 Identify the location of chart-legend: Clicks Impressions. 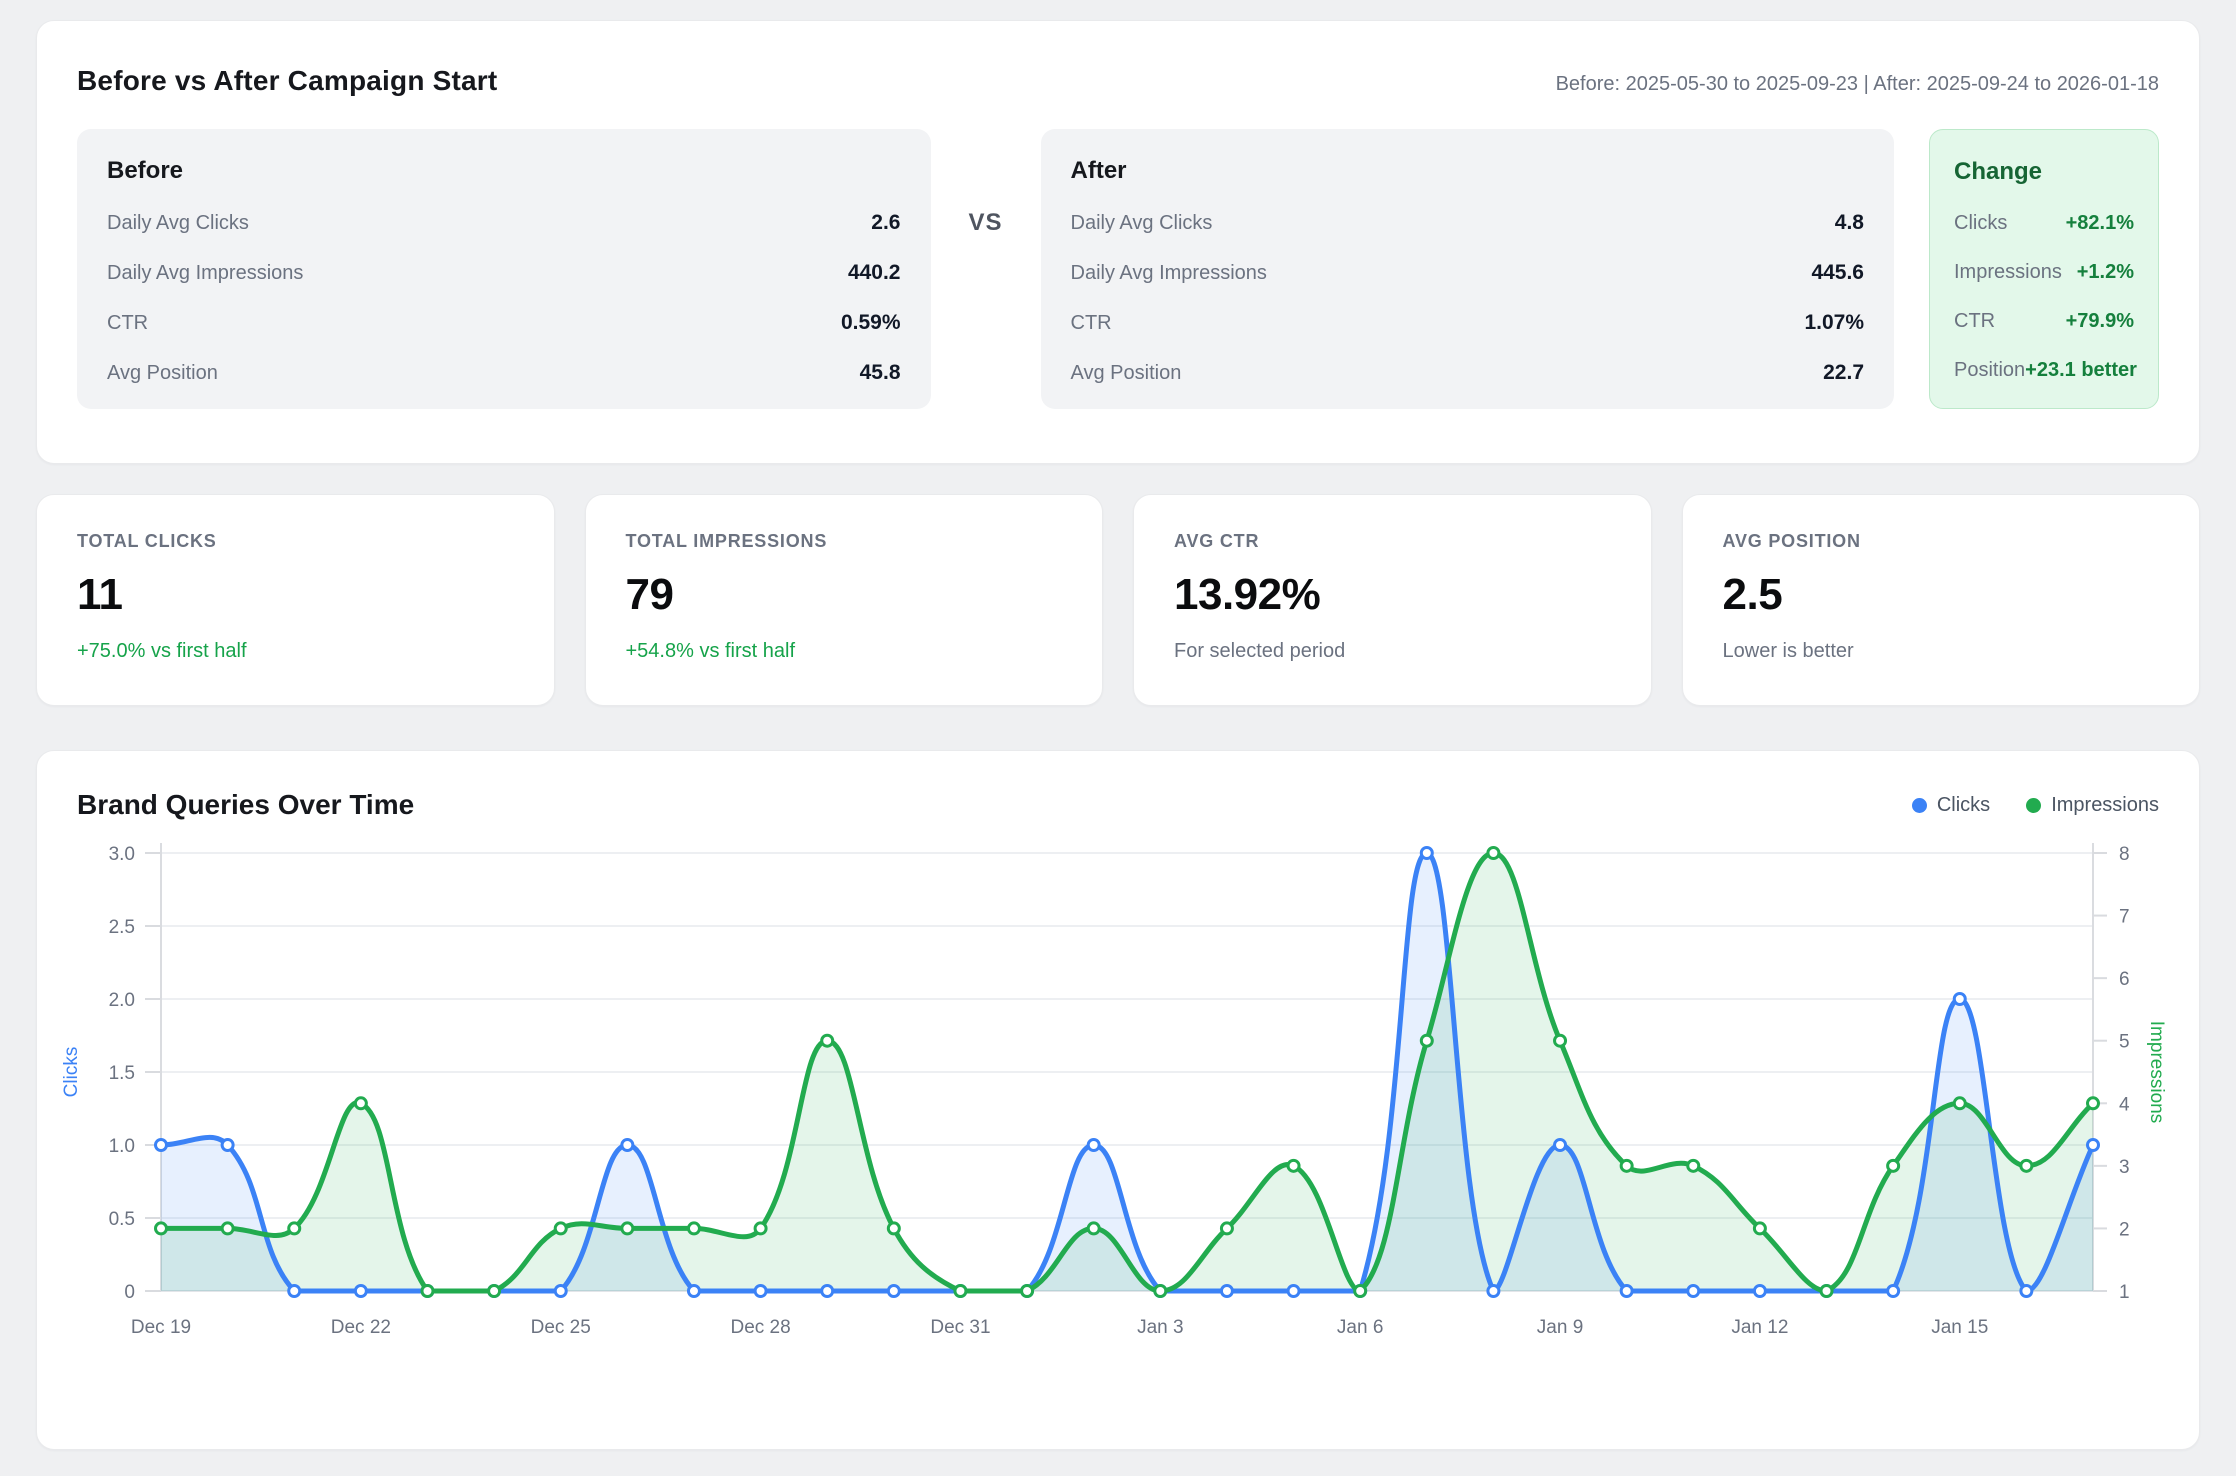
(2035, 805).